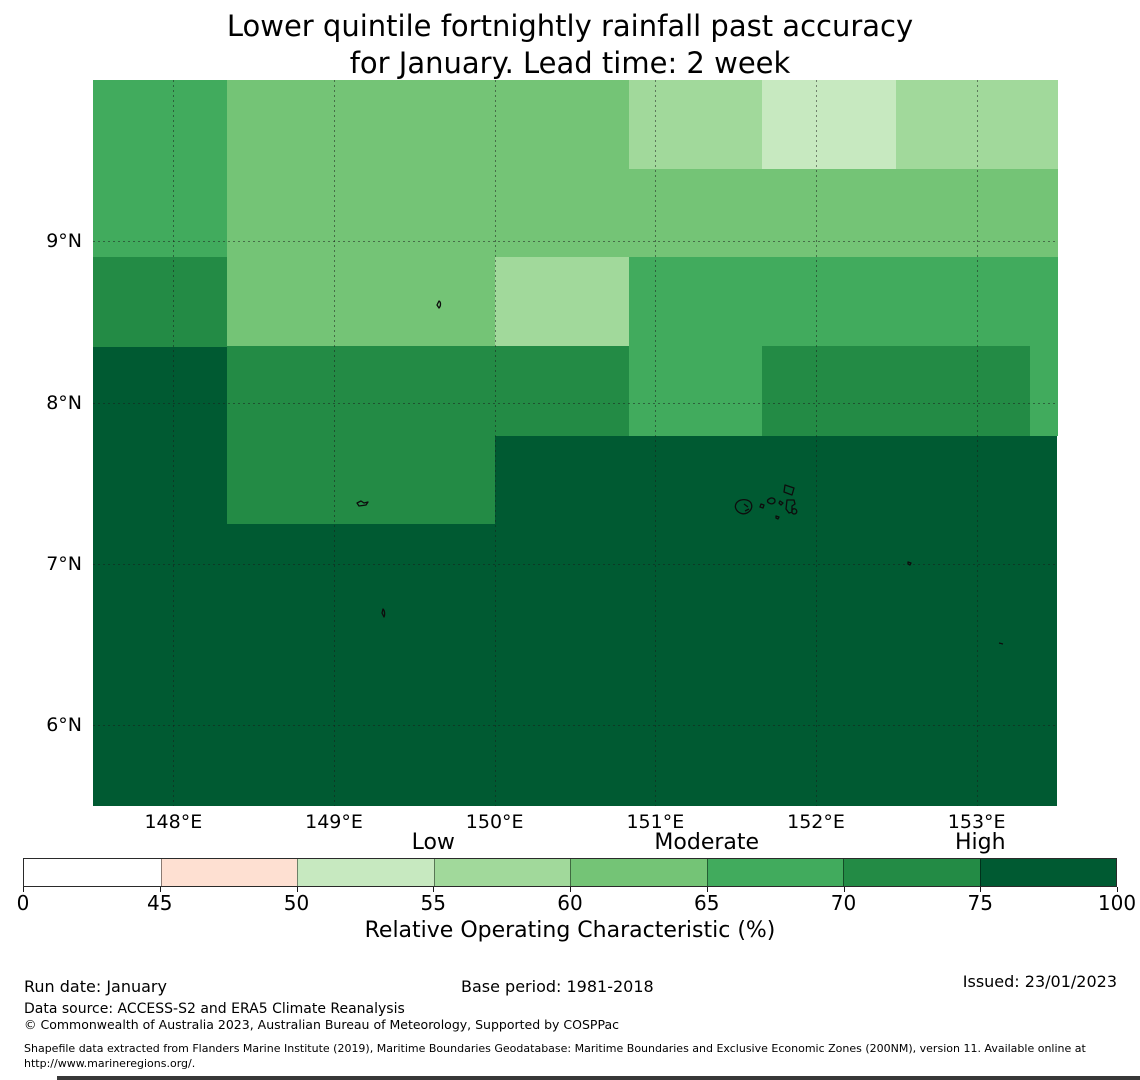  I want to click on colorbar-category-label: Moderate, so click(707, 842).